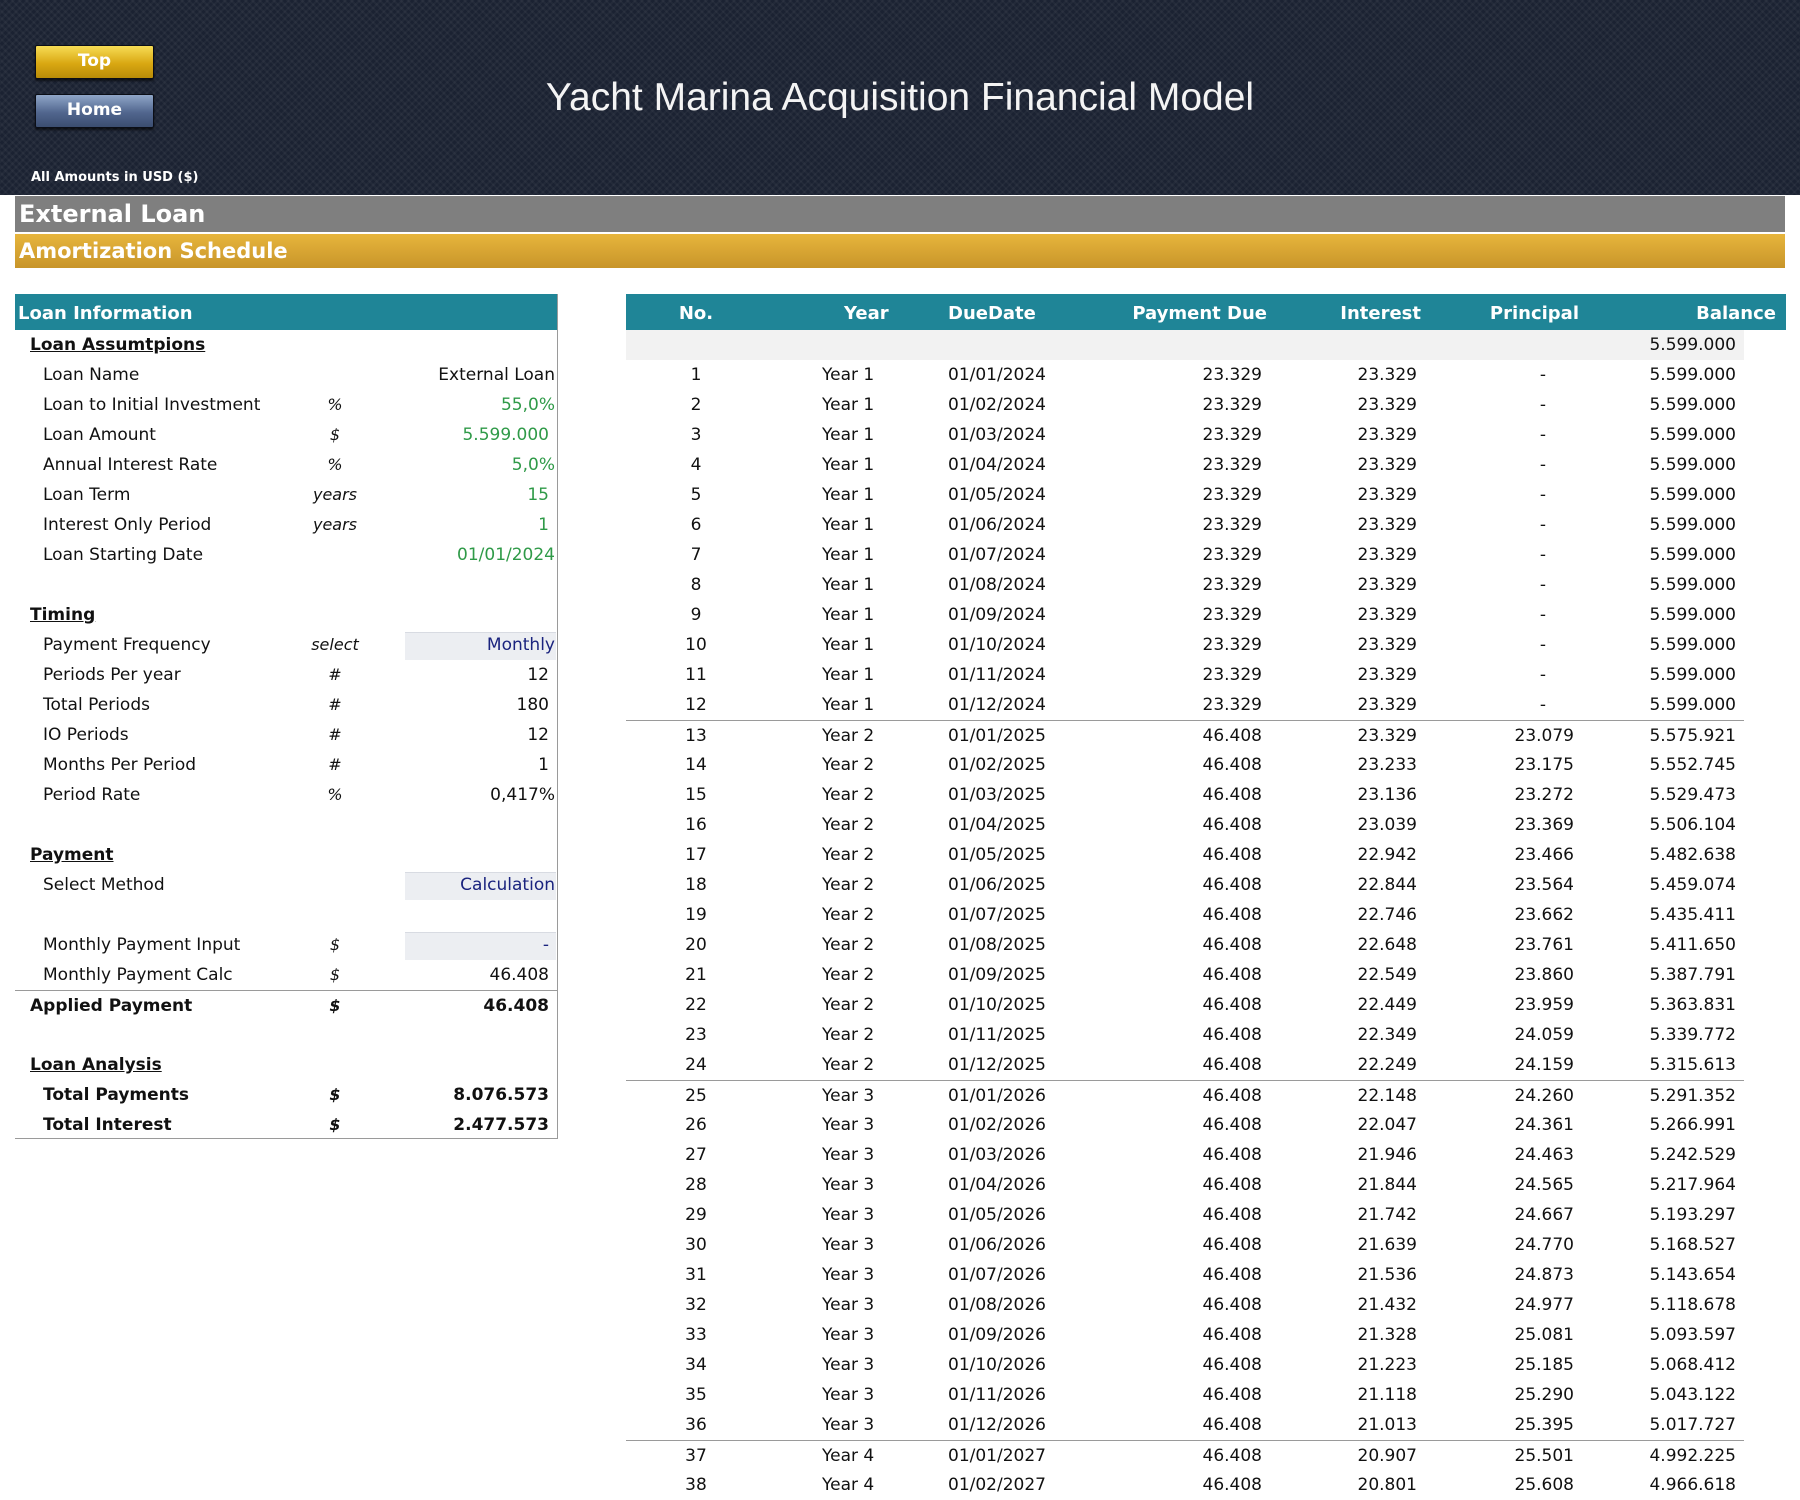  Describe the element at coordinates (94, 62) in the screenshot. I see `top-button: Top` at that location.